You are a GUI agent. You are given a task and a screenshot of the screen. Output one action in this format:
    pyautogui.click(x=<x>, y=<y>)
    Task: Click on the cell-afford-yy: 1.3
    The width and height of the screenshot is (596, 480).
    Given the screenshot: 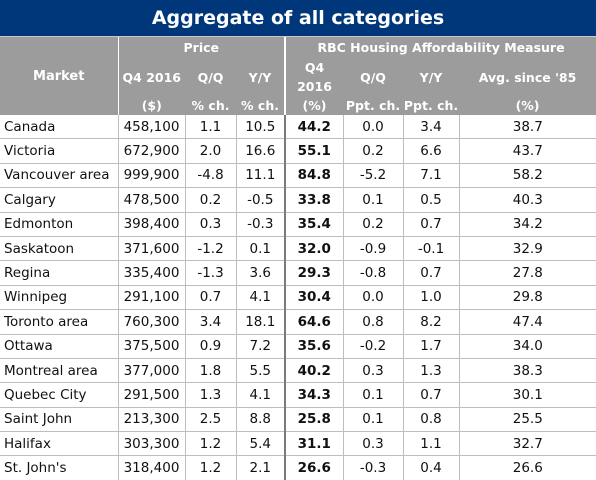 What is the action you would take?
    pyautogui.click(x=431, y=370)
    